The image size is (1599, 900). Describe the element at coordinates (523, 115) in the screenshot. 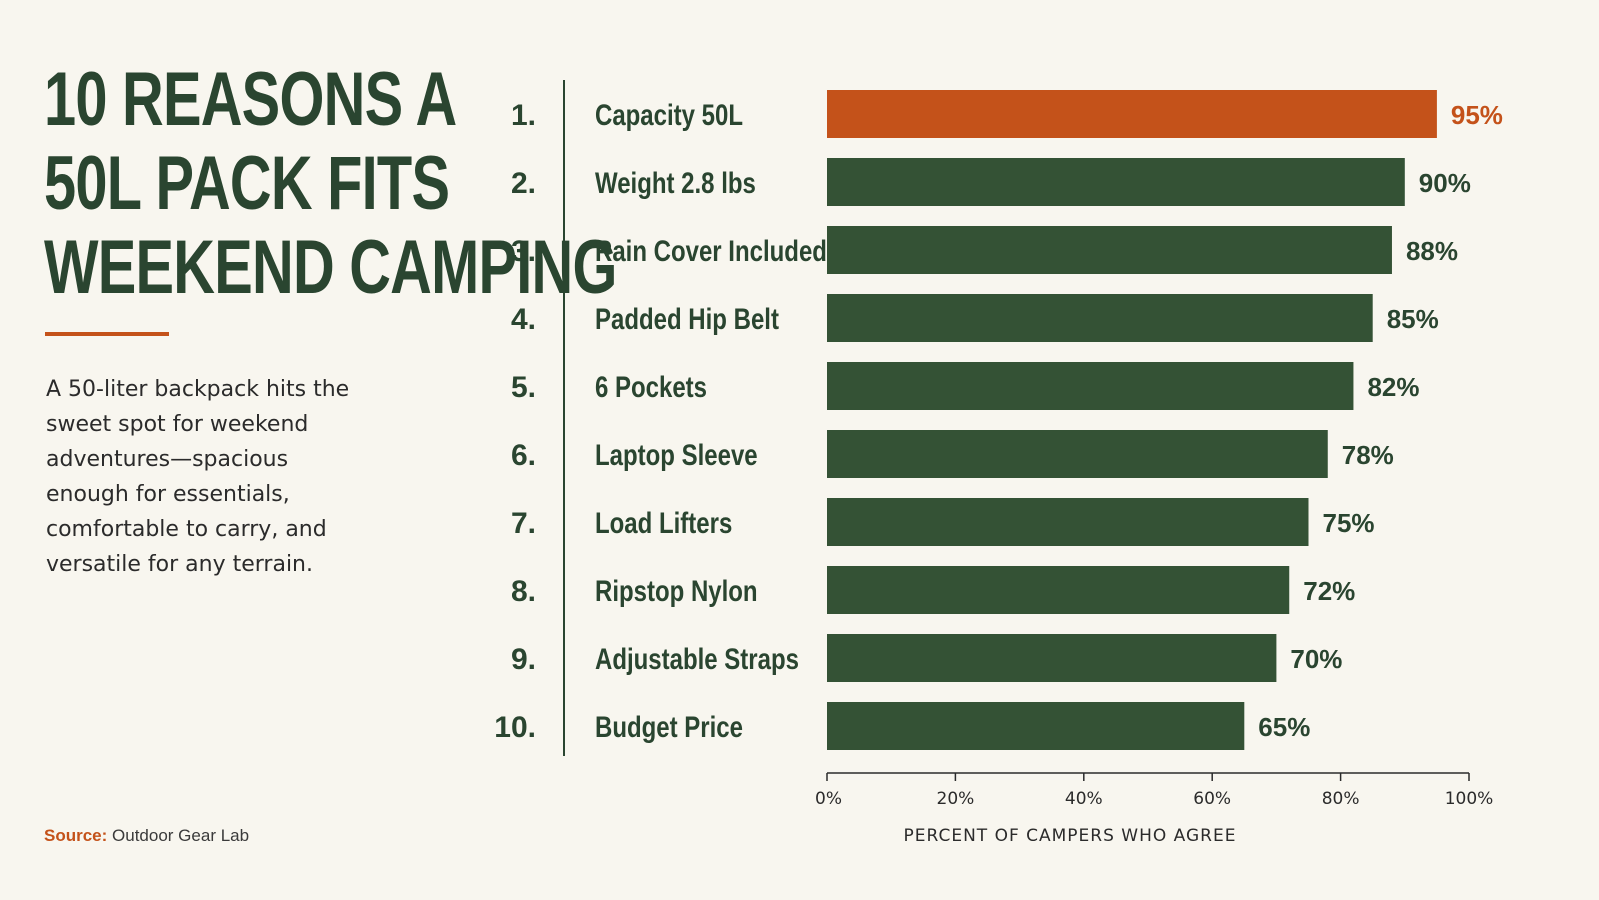

I see `rank-number: 1.` at that location.